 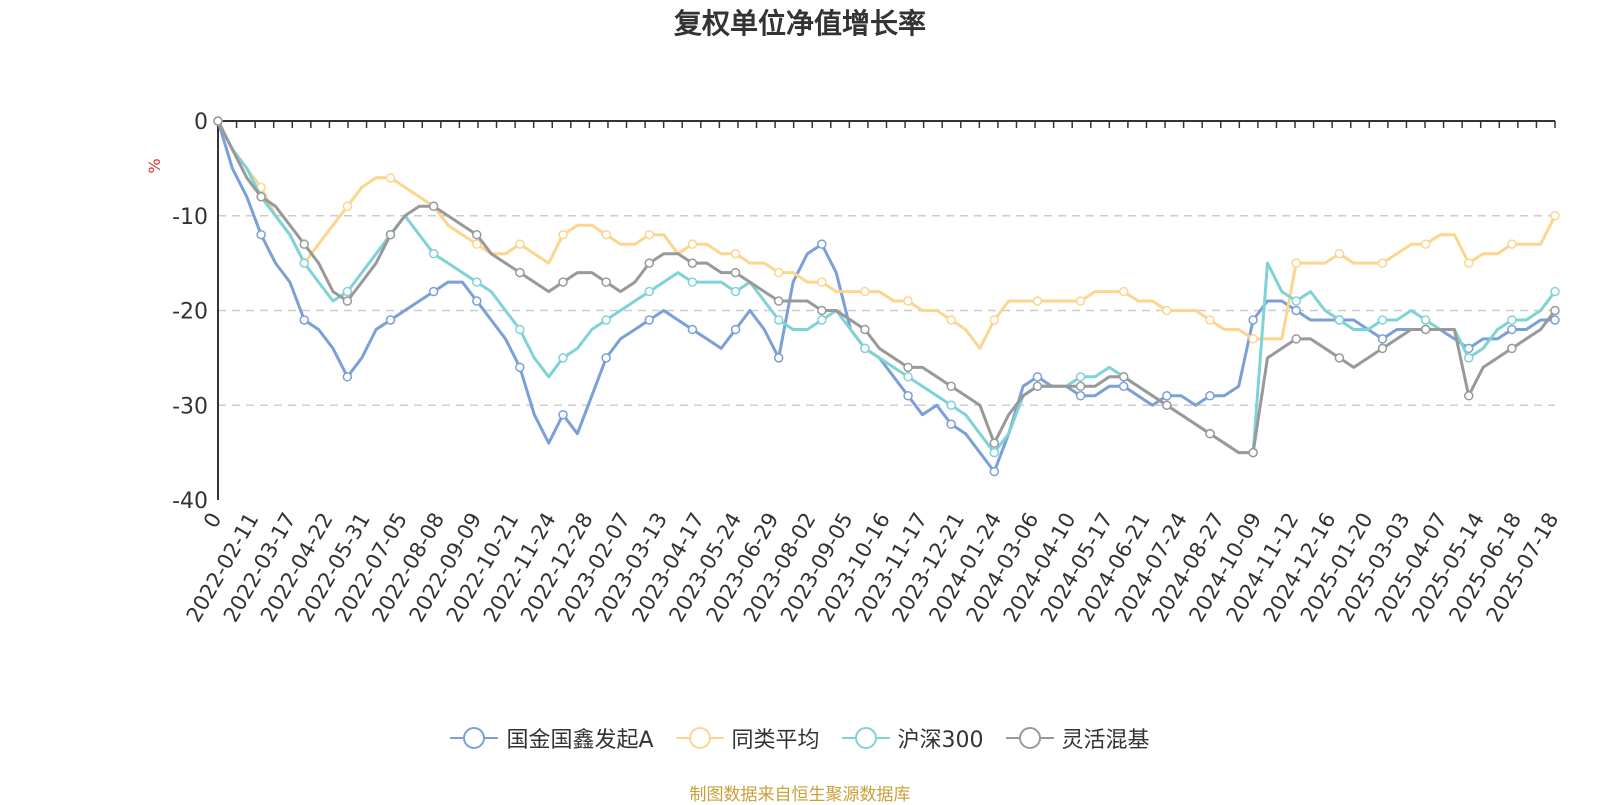 I want to click on legend-item-series-0: 国金国鑫发起A, so click(x=552, y=738).